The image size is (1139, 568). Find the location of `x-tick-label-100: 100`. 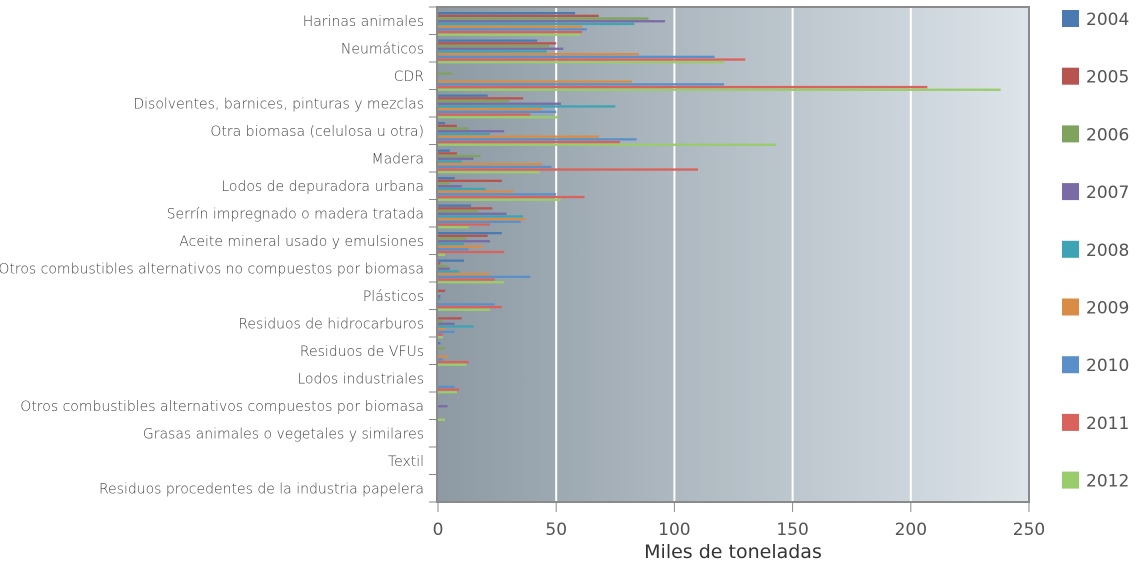

x-tick-label-100: 100 is located at coordinates (674, 530).